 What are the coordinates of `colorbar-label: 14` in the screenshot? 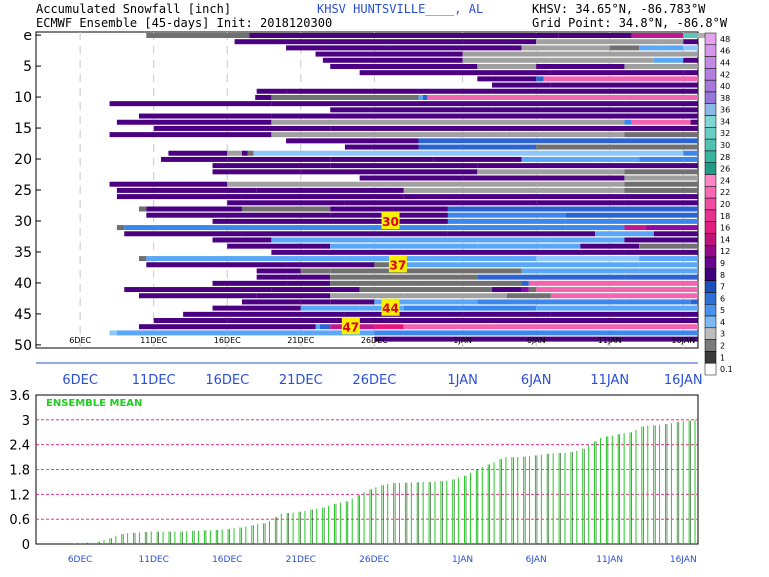 It's located at (725, 239).